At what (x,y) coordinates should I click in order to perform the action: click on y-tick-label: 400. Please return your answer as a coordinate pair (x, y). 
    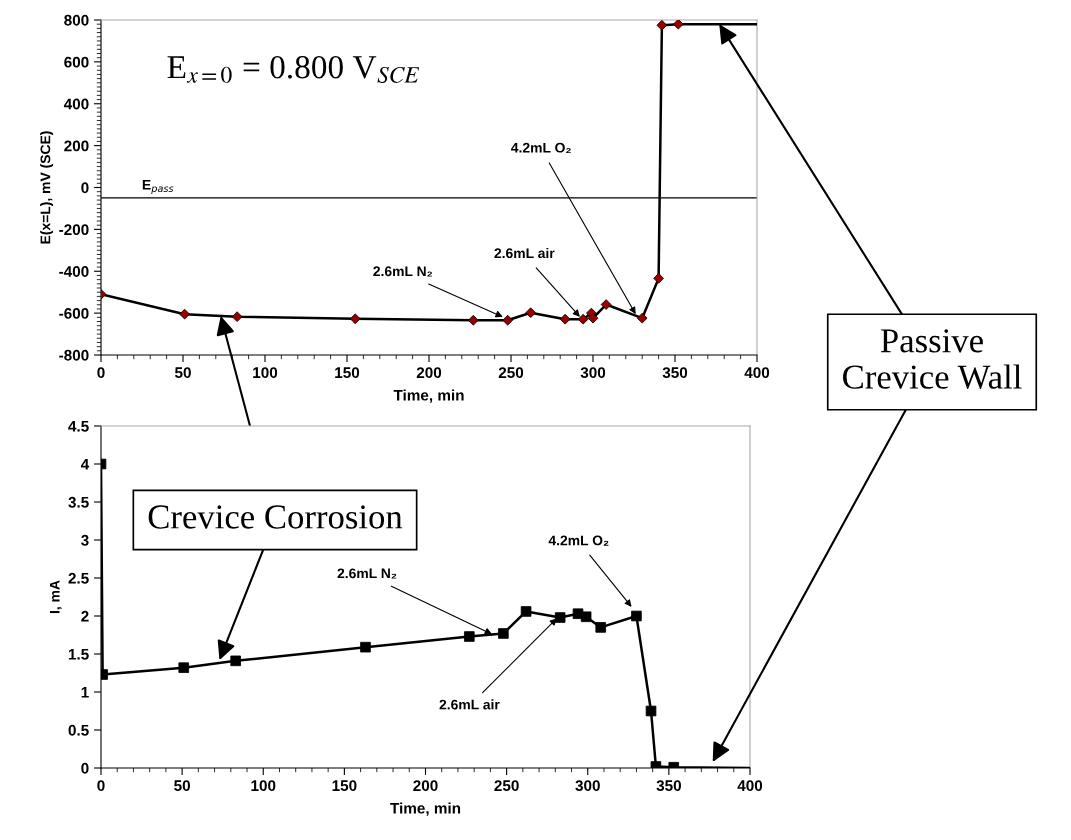
    Looking at the image, I should click on (76, 104).